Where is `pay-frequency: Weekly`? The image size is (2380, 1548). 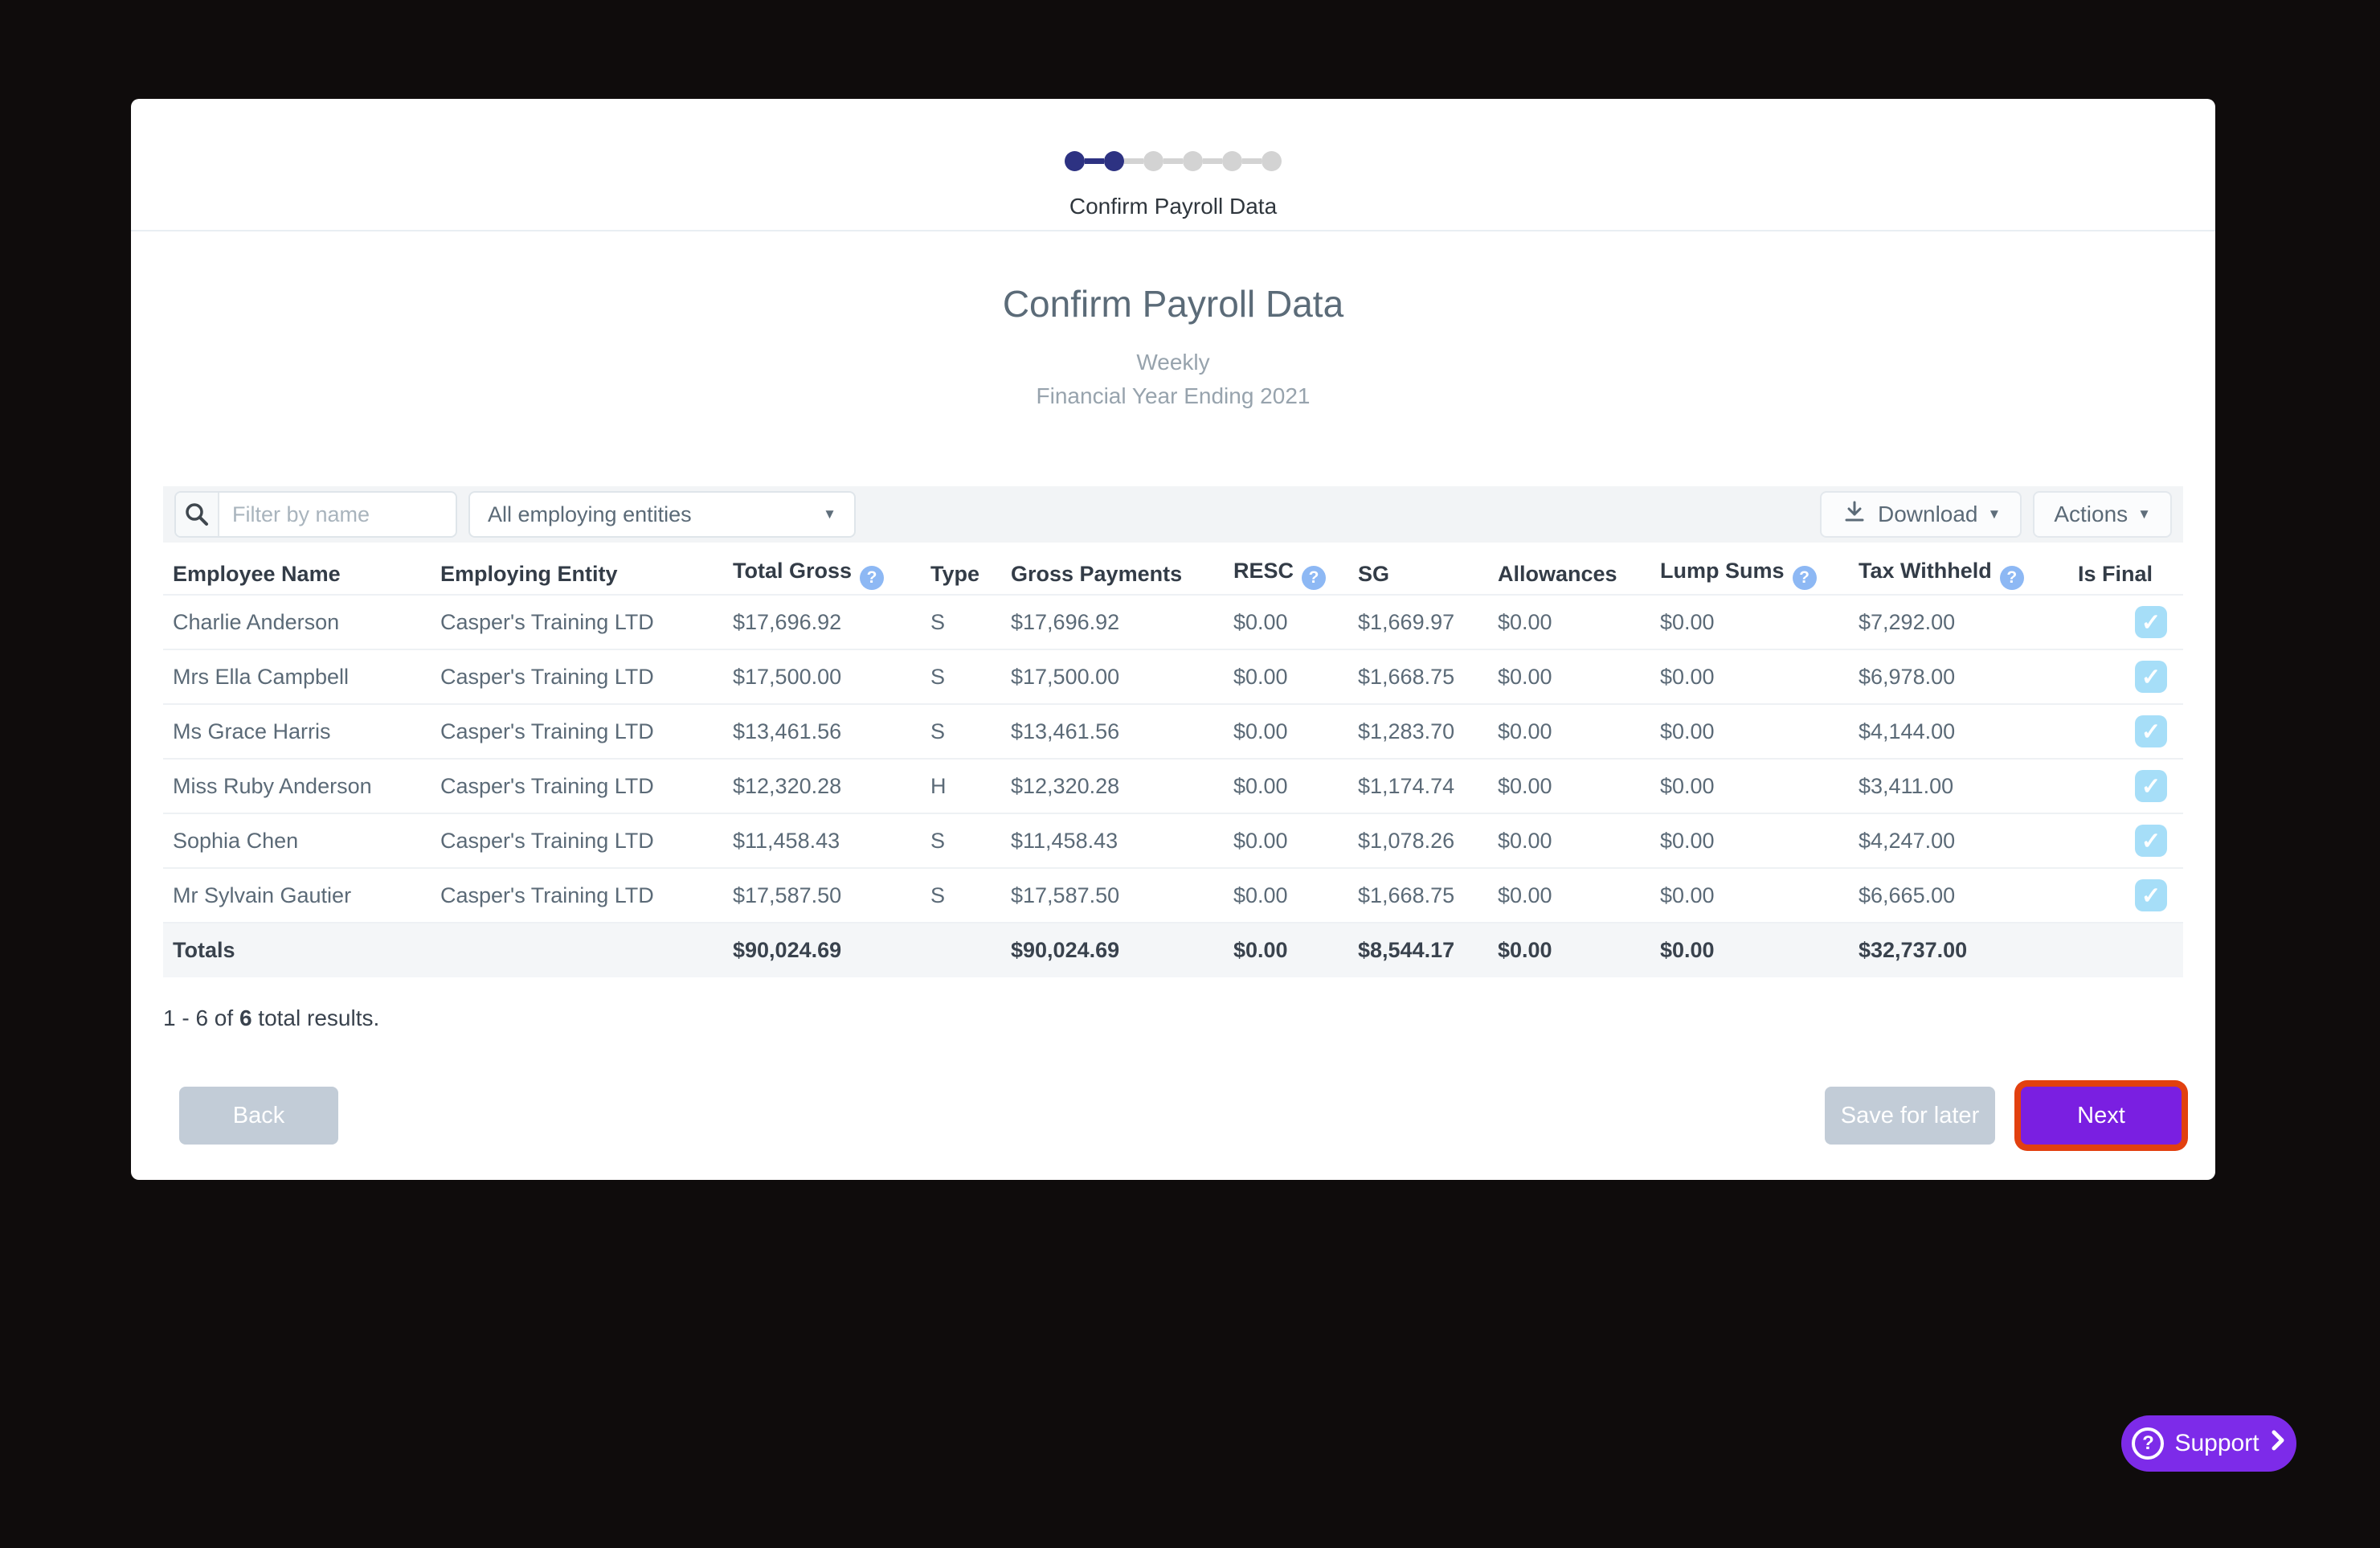 pay-frequency: Weekly is located at coordinates (1173, 362).